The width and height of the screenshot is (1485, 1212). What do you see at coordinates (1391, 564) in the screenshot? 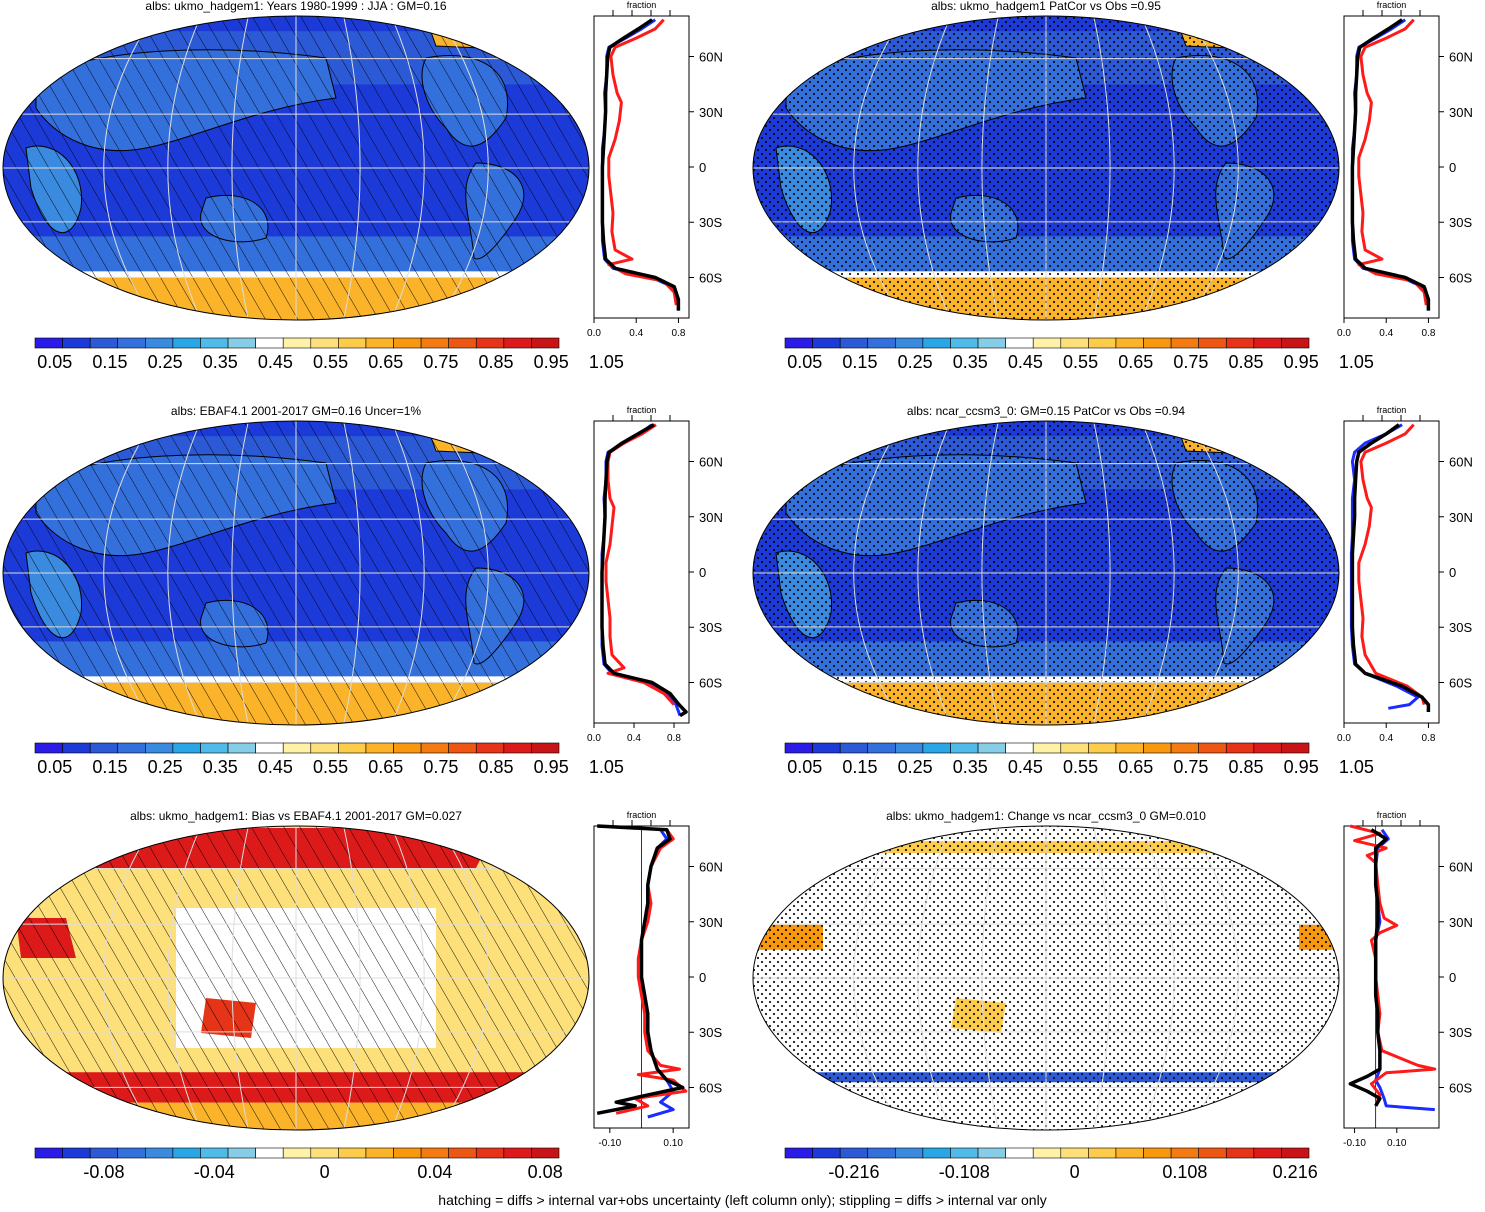
I see `zonal-line-red` at bounding box center [1391, 564].